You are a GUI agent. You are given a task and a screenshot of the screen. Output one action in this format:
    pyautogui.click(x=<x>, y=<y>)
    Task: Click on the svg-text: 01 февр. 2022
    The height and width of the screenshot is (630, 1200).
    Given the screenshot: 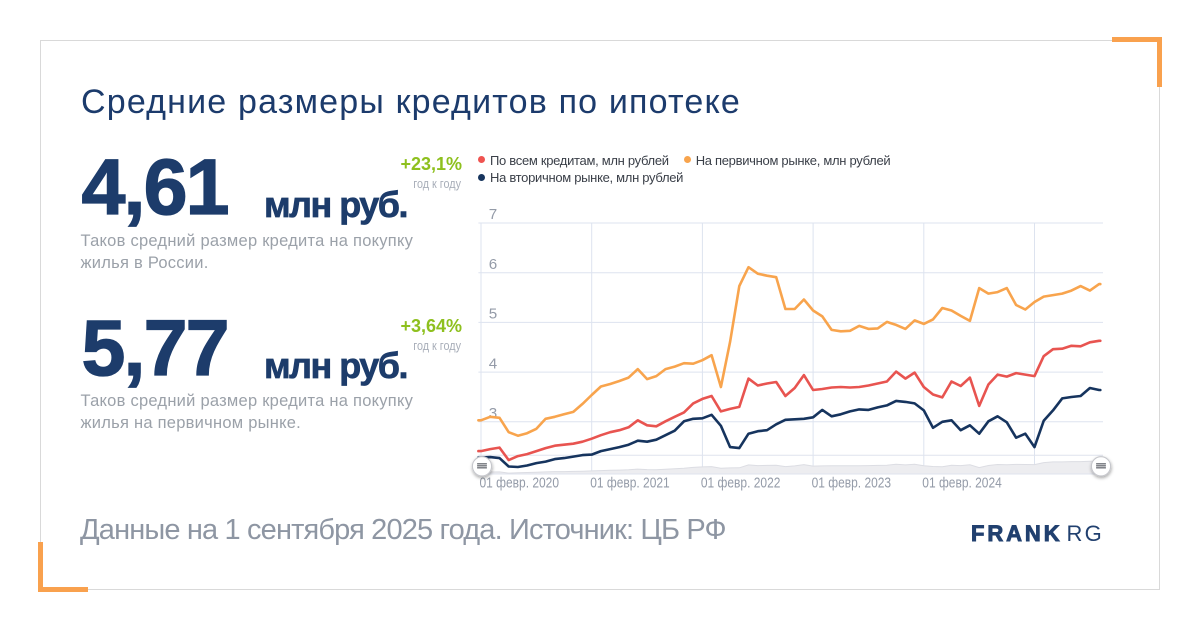 What is the action you would take?
    pyautogui.click(x=741, y=482)
    